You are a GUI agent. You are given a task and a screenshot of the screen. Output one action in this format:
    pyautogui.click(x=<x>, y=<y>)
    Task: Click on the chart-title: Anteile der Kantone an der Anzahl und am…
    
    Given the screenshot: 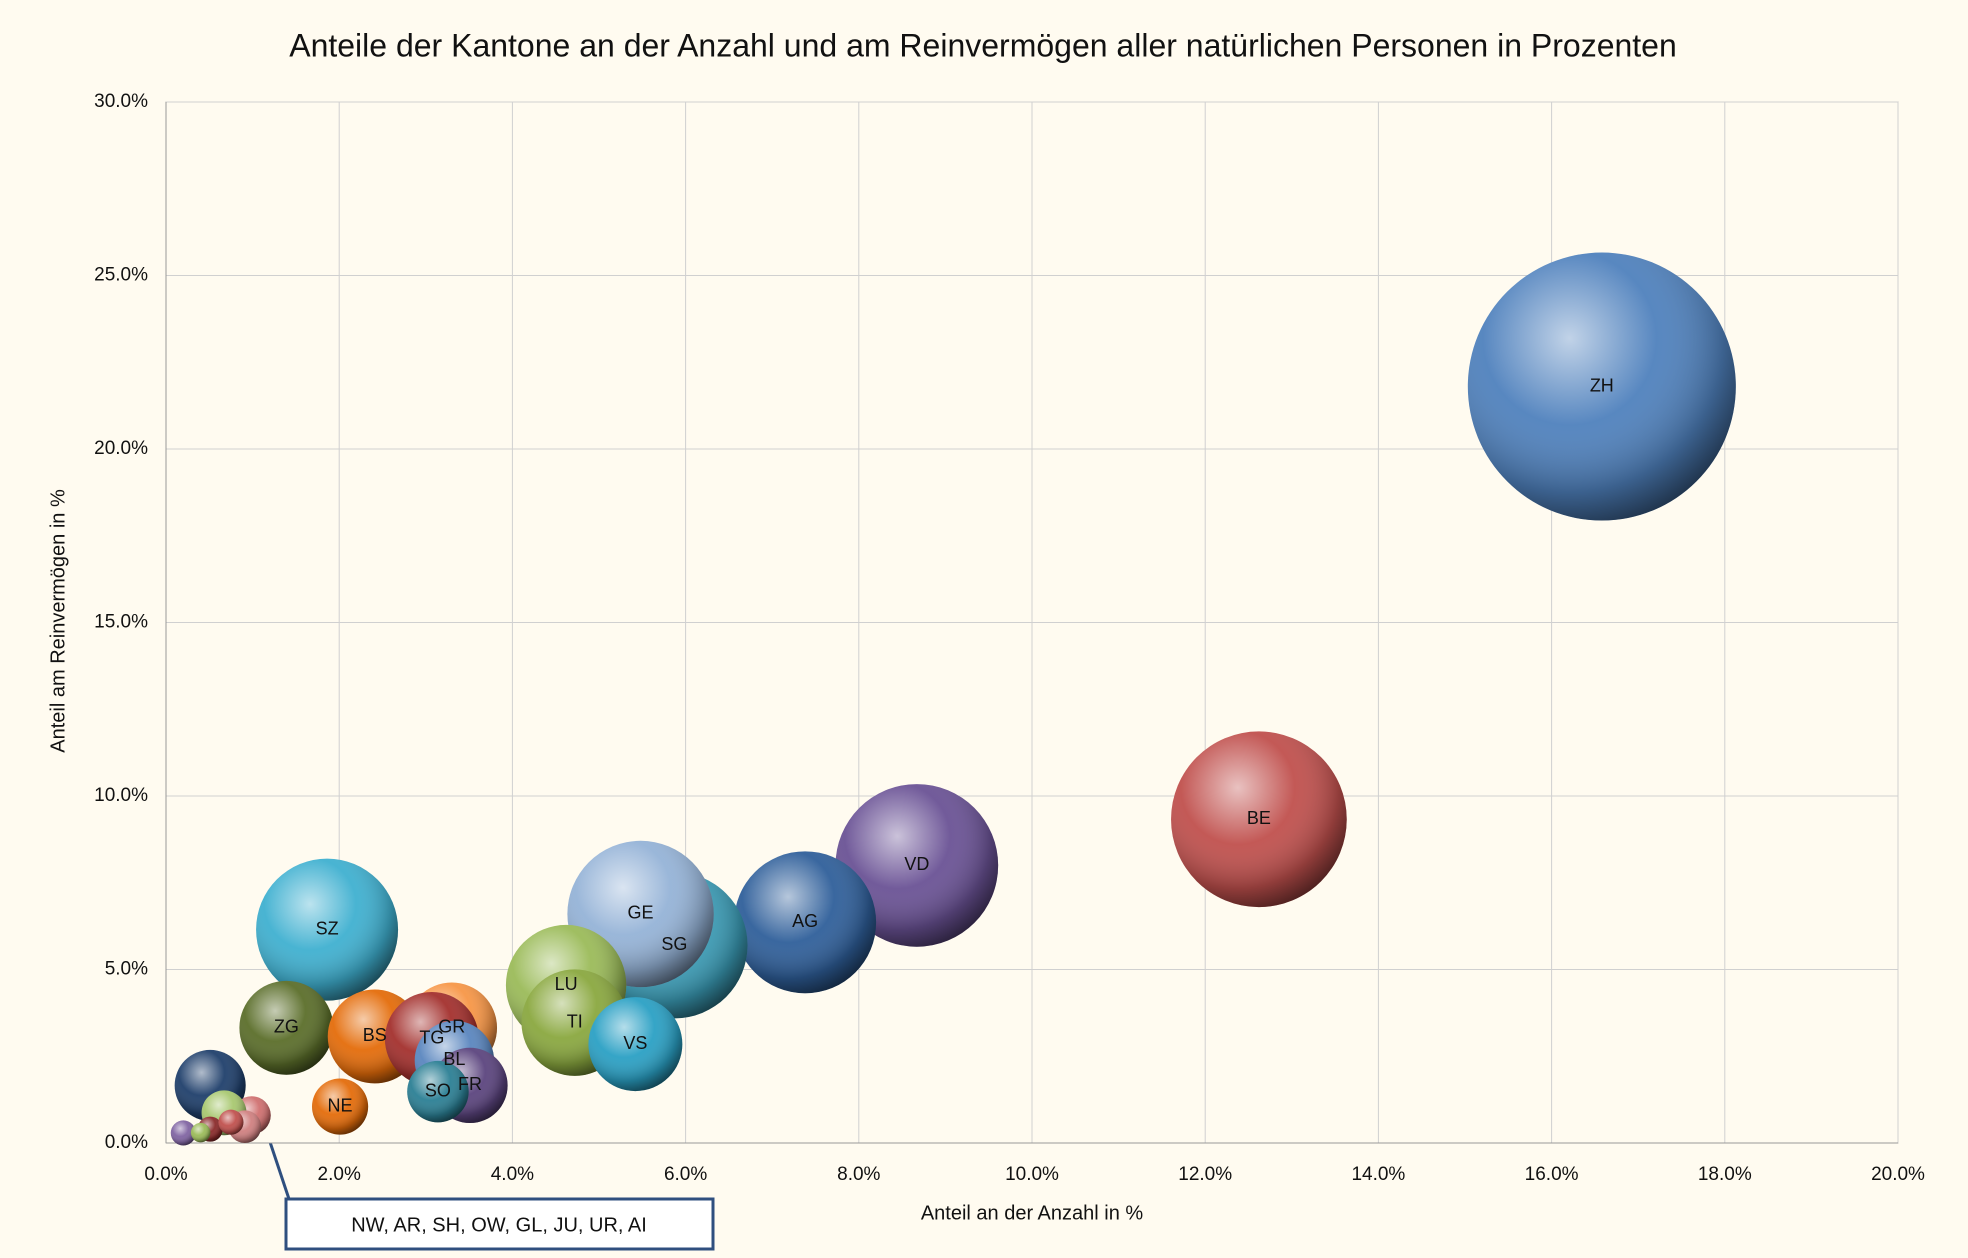 What is the action you would take?
    pyautogui.click(x=983, y=45)
    